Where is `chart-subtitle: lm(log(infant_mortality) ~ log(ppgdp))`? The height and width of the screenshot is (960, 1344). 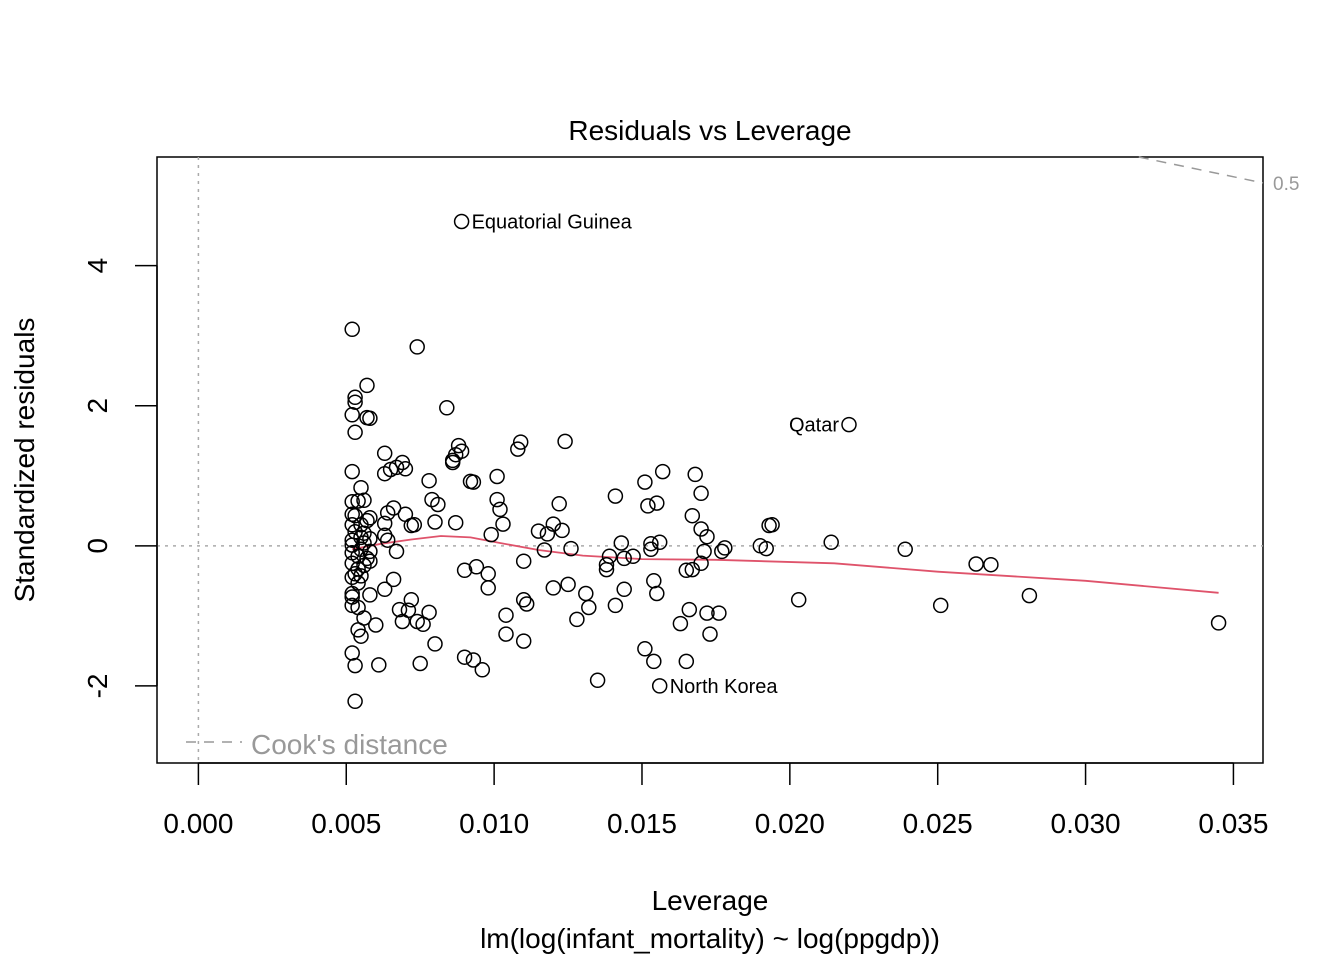
chart-subtitle: lm(log(infant_mortality) ~ log(ppgdp)) is located at coordinates (710, 938).